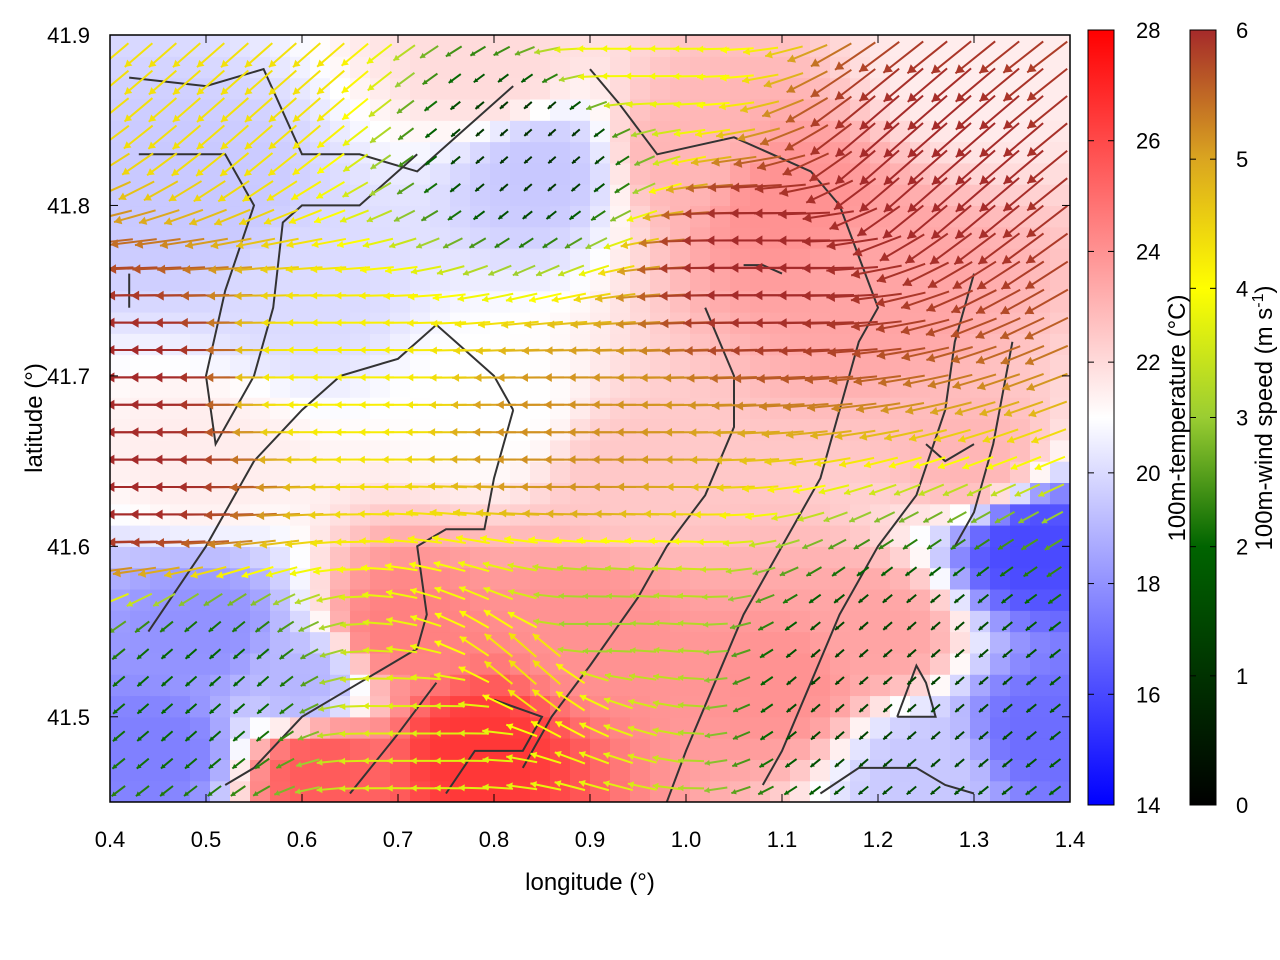  What do you see at coordinates (1148, 805) in the screenshot?
I see `colorbar-tick-label: 14` at bounding box center [1148, 805].